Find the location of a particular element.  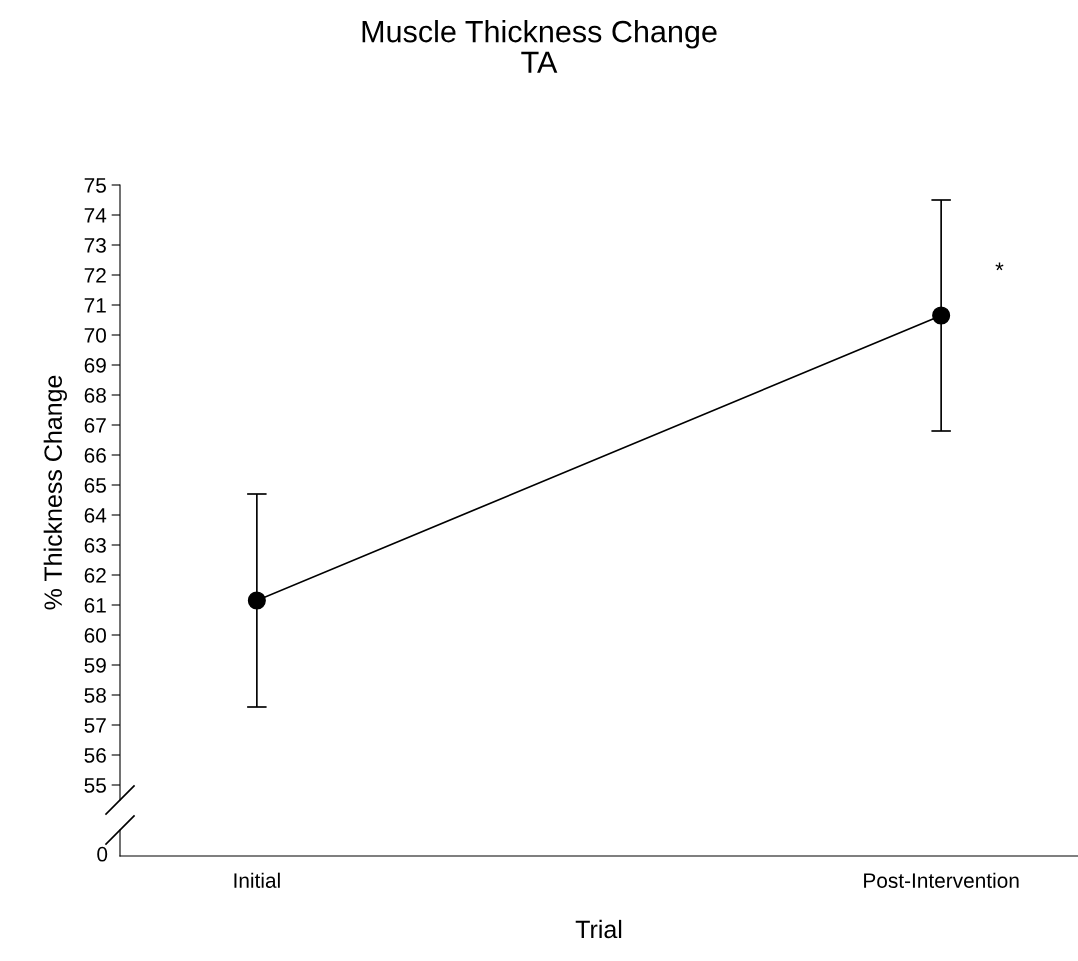

y-tick-label: 59 is located at coordinates (95, 665).